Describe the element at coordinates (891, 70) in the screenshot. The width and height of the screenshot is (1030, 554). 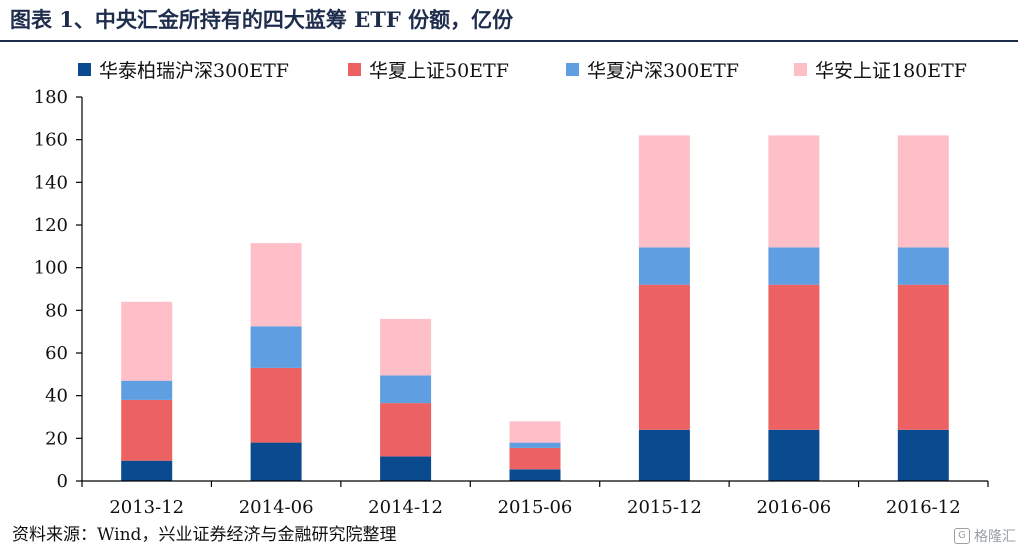
I see `legend-label-huaan180: 华安上证180ETF` at that location.